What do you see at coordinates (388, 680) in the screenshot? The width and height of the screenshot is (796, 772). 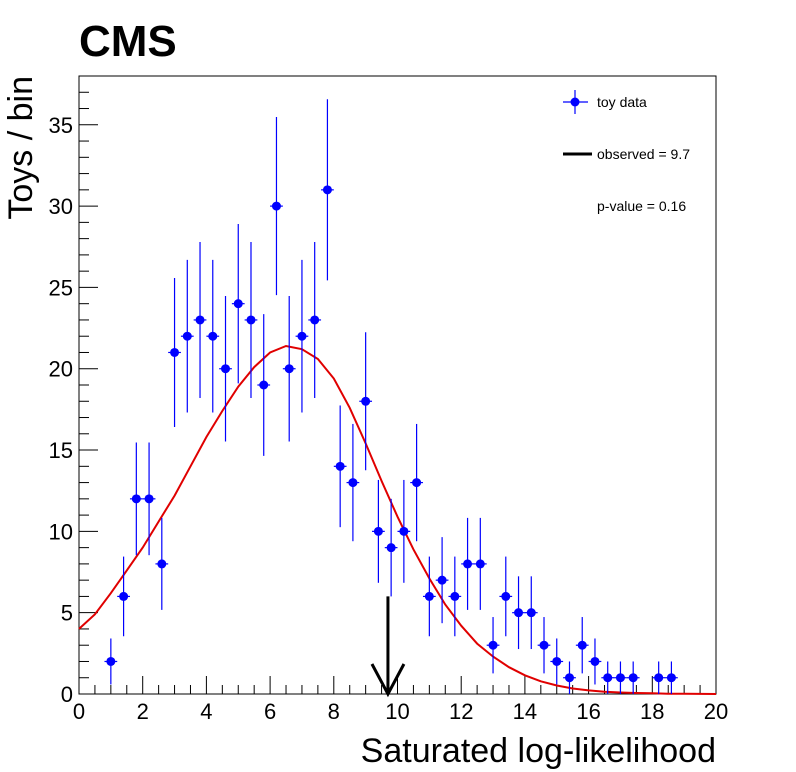 I see `observed-arrow-head` at bounding box center [388, 680].